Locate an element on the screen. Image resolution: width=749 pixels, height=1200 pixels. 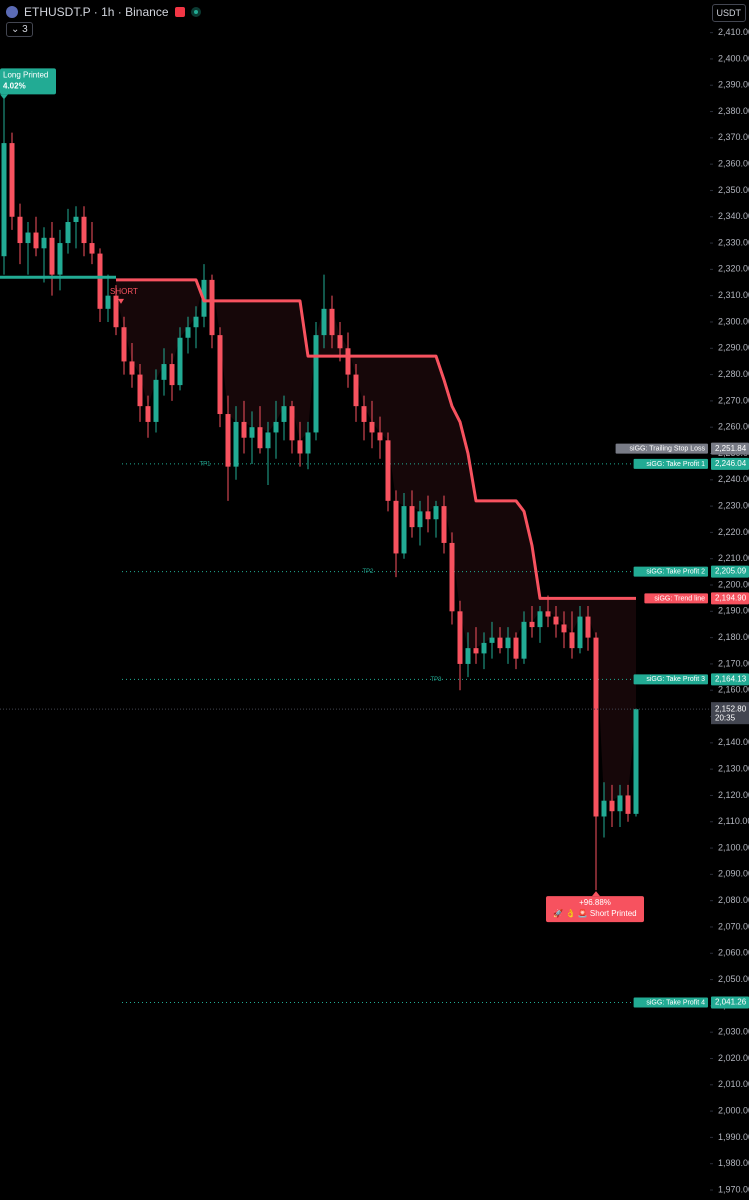
y-tick-label: 2,390.00 is located at coordinates (733, 85).